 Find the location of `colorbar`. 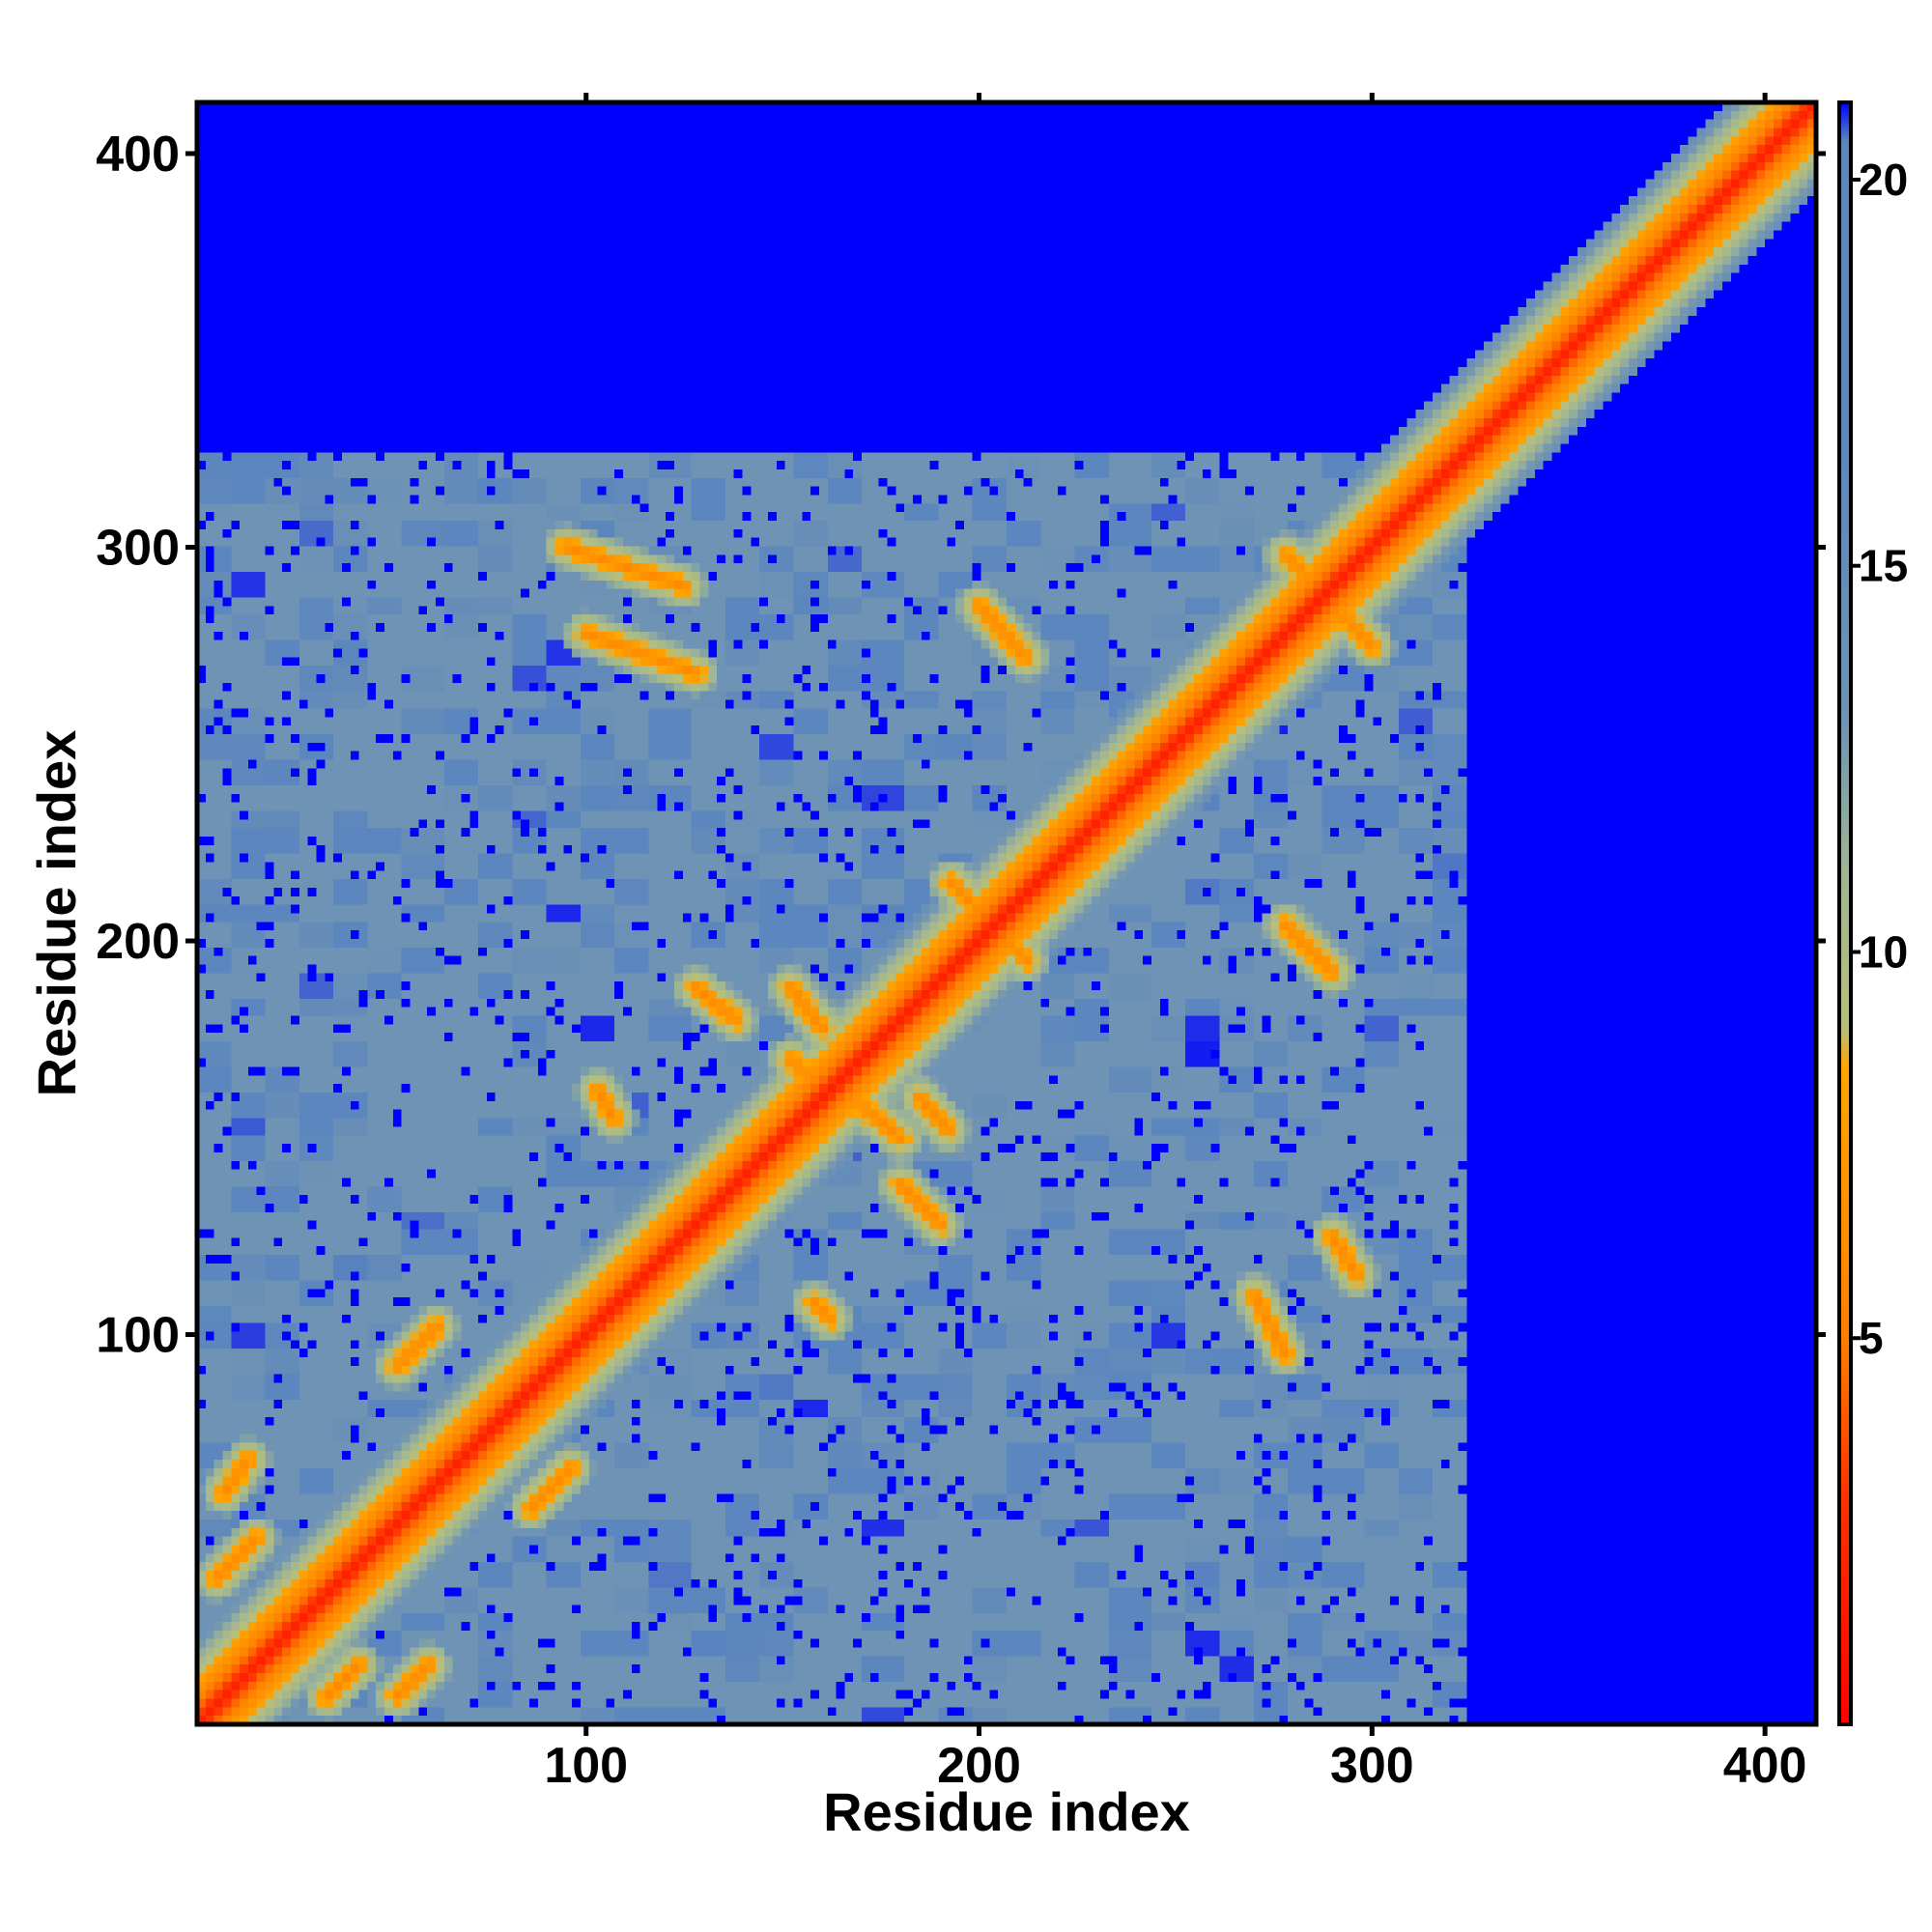

colorbar is located at coordinates (1845, 913).